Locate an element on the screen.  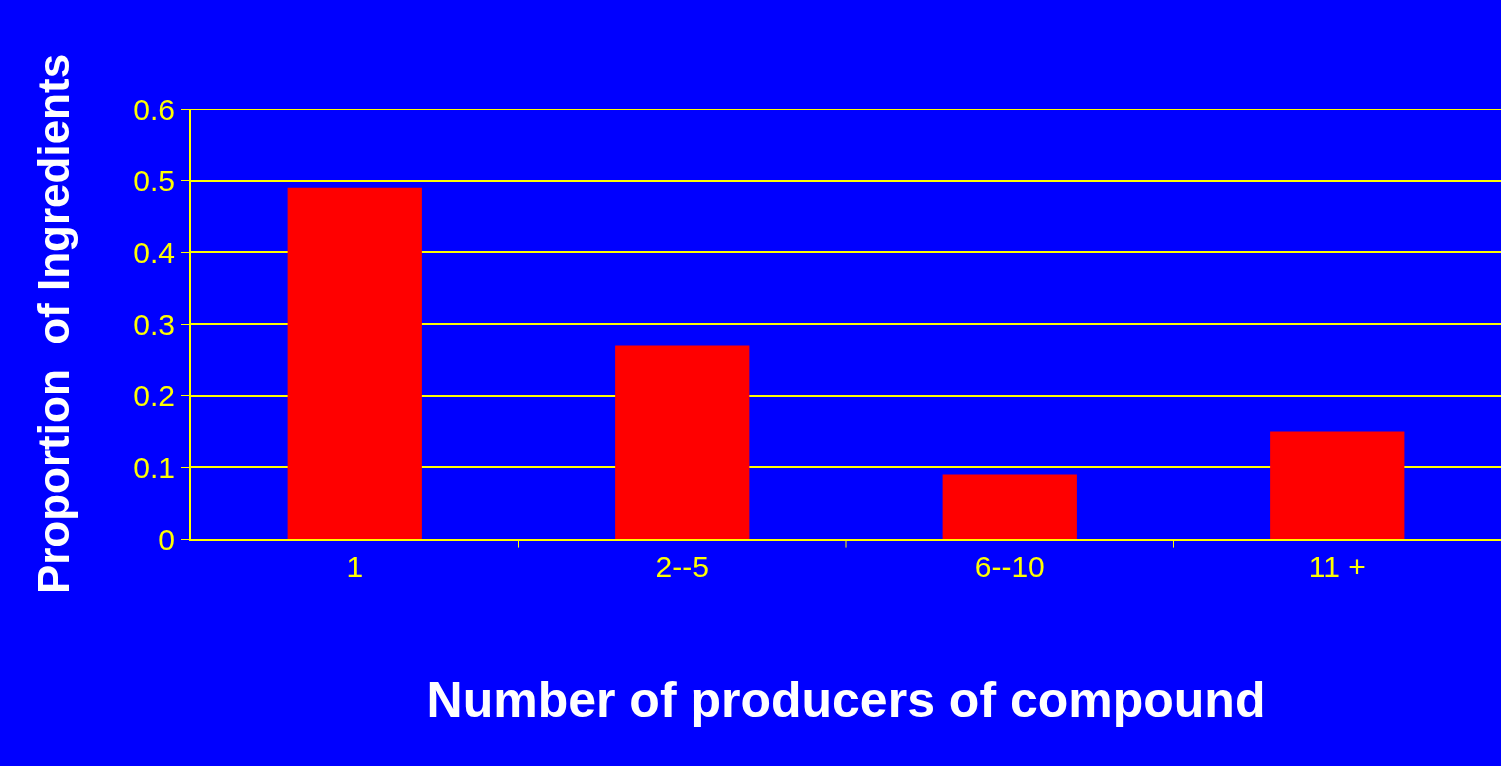
y-tick-label: 0.5 is located at coordinates (154, 181).